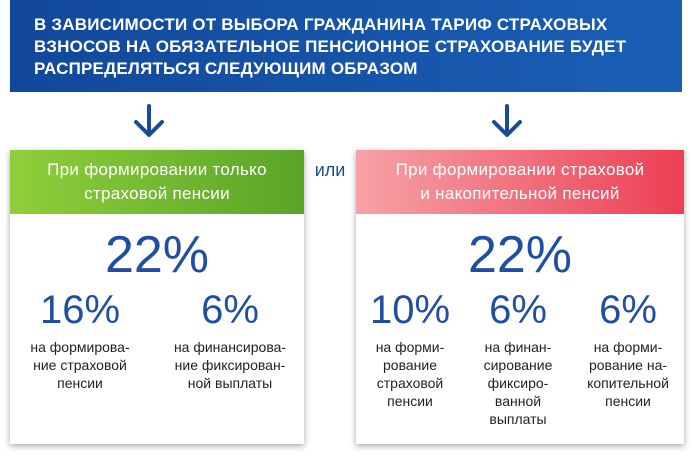 This screenshot has height=456, width=692. What do you see at coordinates (80, 365) in the screenshot?
I see `part-description: на формирова- ние страховой пенсии` at bounding box center [80, 365].